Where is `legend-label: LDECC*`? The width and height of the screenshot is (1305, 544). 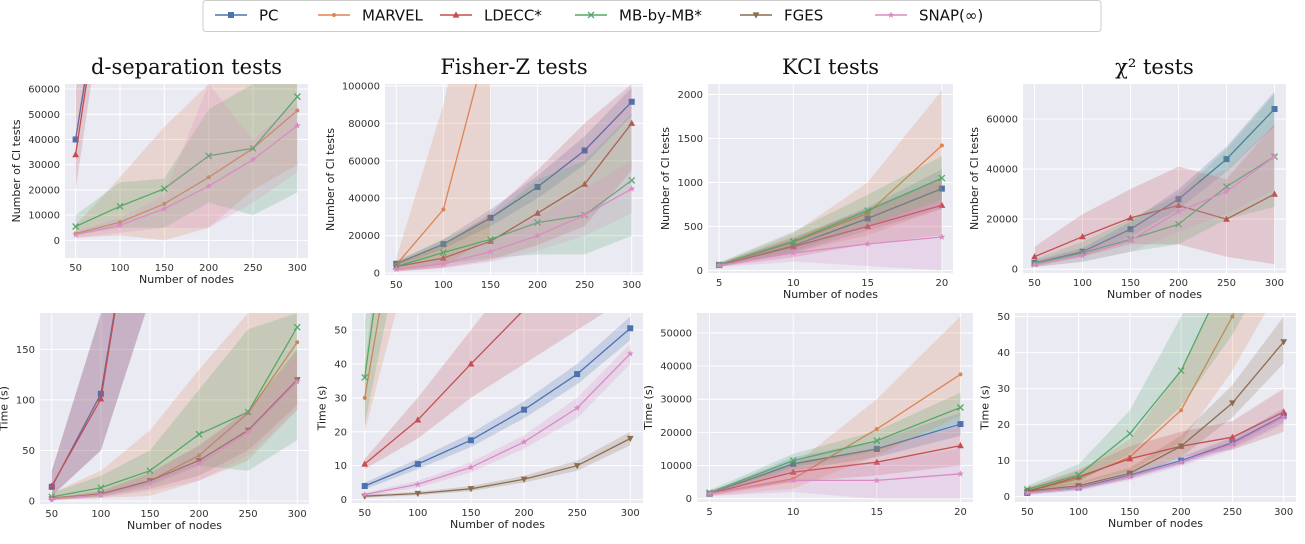 legend-label: LDECC* is located at coordinates (513, 16).